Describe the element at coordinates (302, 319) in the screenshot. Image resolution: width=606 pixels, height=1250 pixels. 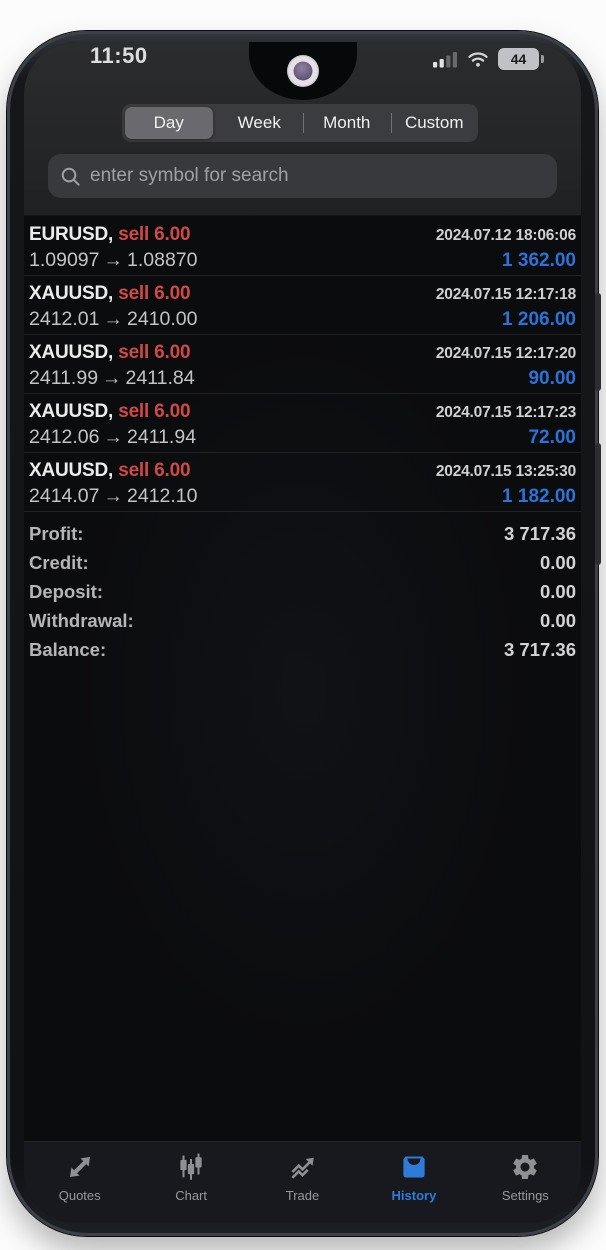
I see `trade-row-line2: 2412.01 → 2410.00 1 206.00` at that location.